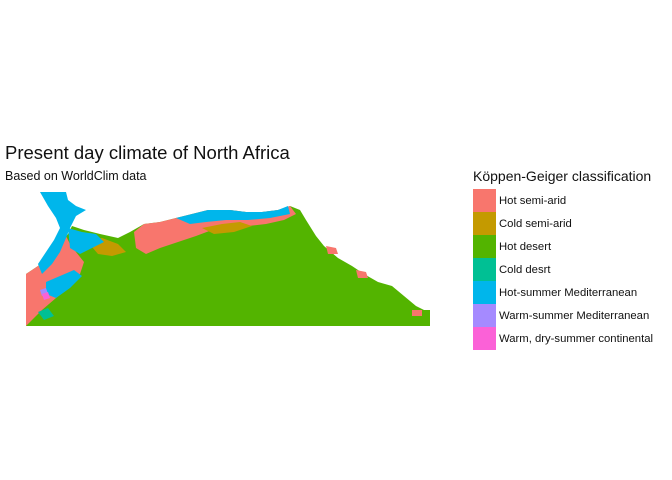  Describe the element at coordinates (562, 176) in the screenshot. I see `legend-title: Köppen-Geiger classification` at that location.